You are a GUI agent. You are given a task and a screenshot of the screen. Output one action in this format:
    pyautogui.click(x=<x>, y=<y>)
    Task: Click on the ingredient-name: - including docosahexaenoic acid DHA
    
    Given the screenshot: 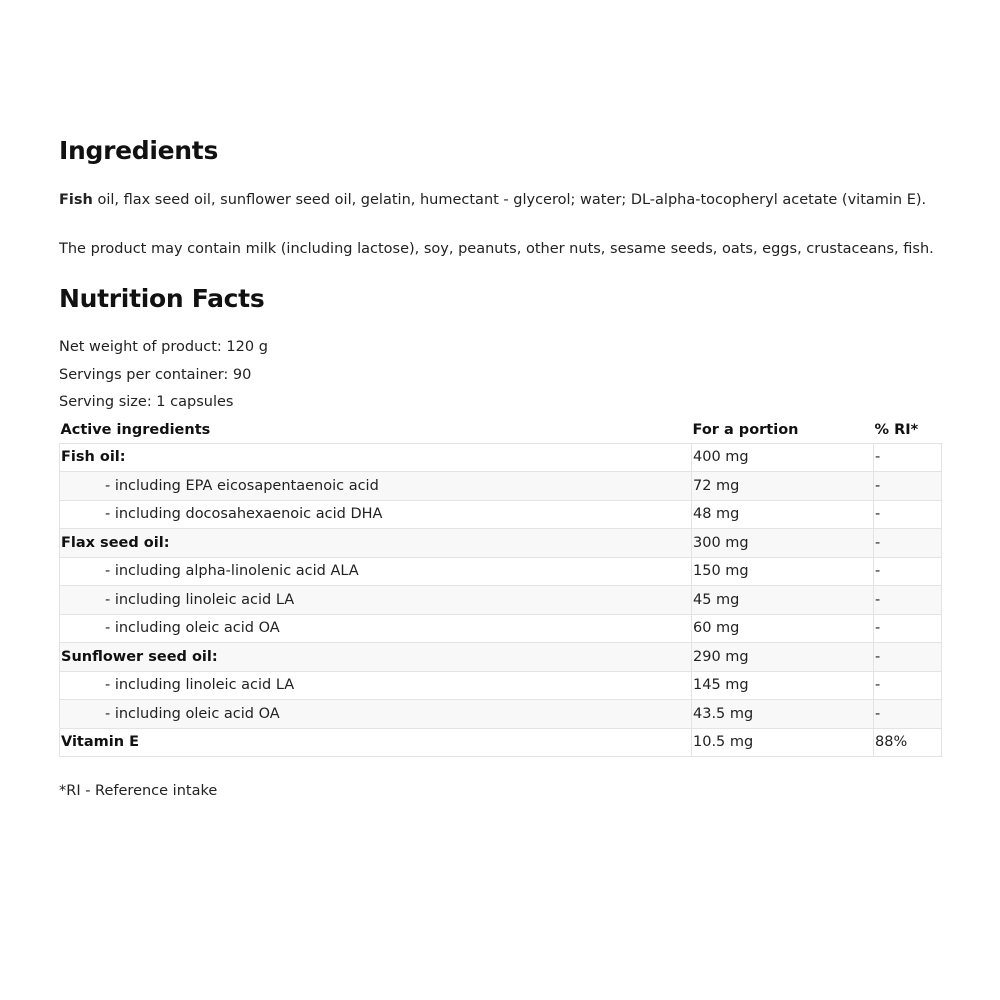 What is the action you would take?
    pyautogui.click(x=375, y=514)
    